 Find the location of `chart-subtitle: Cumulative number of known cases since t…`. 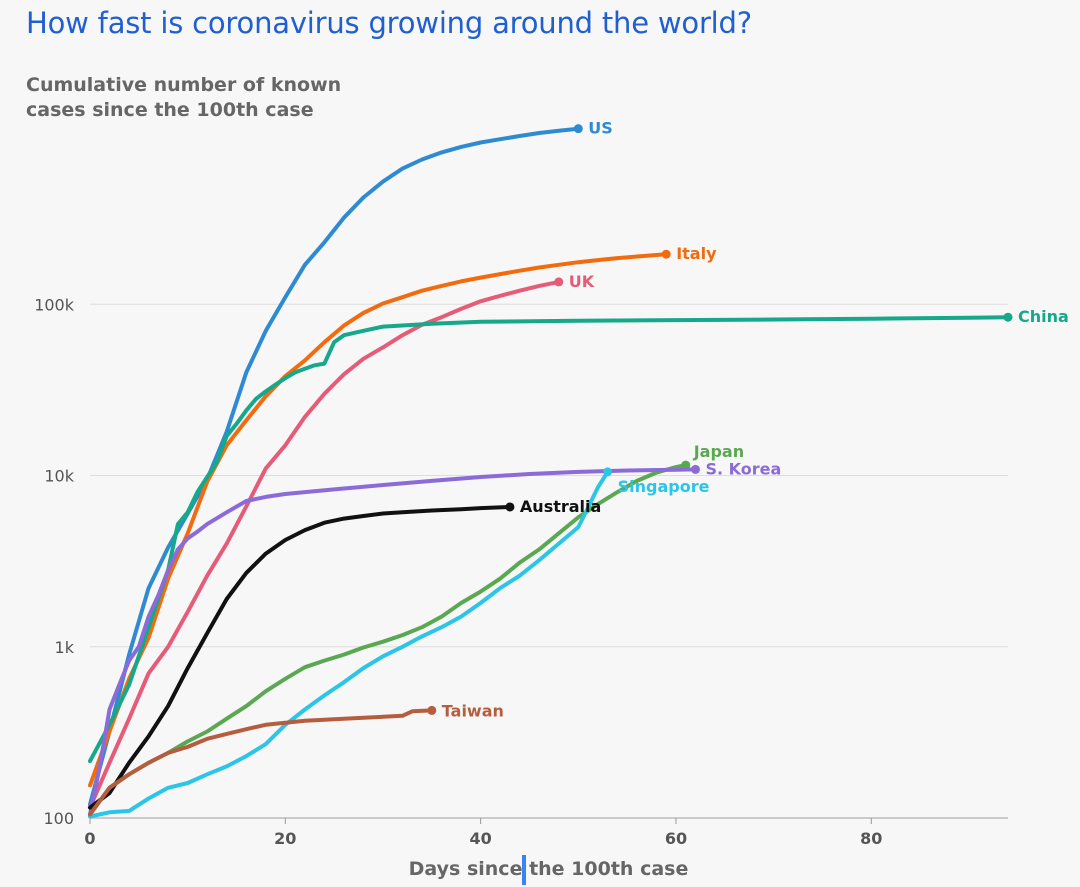

chart-subtitle: Cumulative number of known cases since t… is located at coordinates (184, 97).